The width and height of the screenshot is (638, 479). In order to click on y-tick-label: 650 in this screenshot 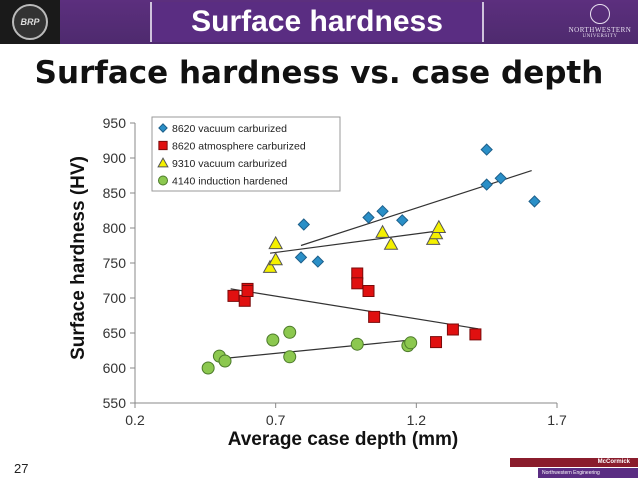, I will do `click(115, 333)`.